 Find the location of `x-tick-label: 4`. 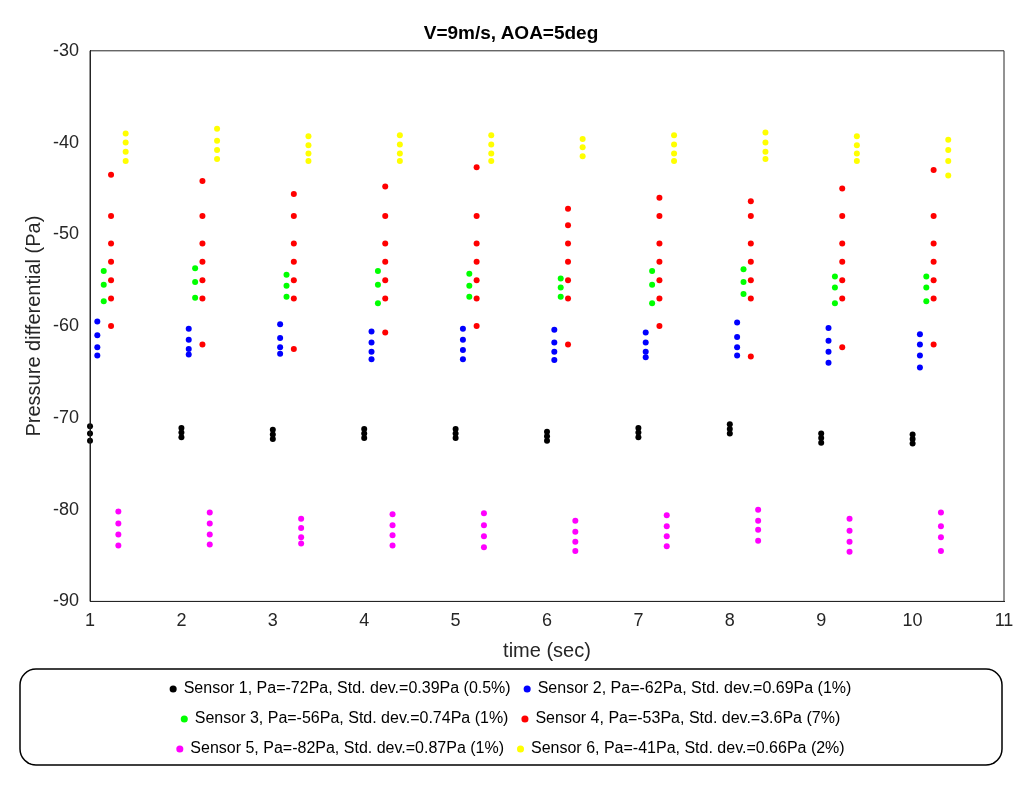

x-tick-label: 4 is located at coordinates (364, 620).